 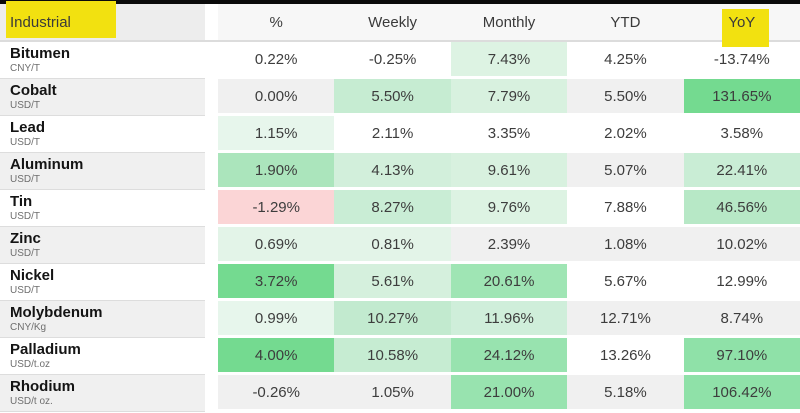 I want to click on value-cell-weekly: -0.25%, so click(x=392, y=60).